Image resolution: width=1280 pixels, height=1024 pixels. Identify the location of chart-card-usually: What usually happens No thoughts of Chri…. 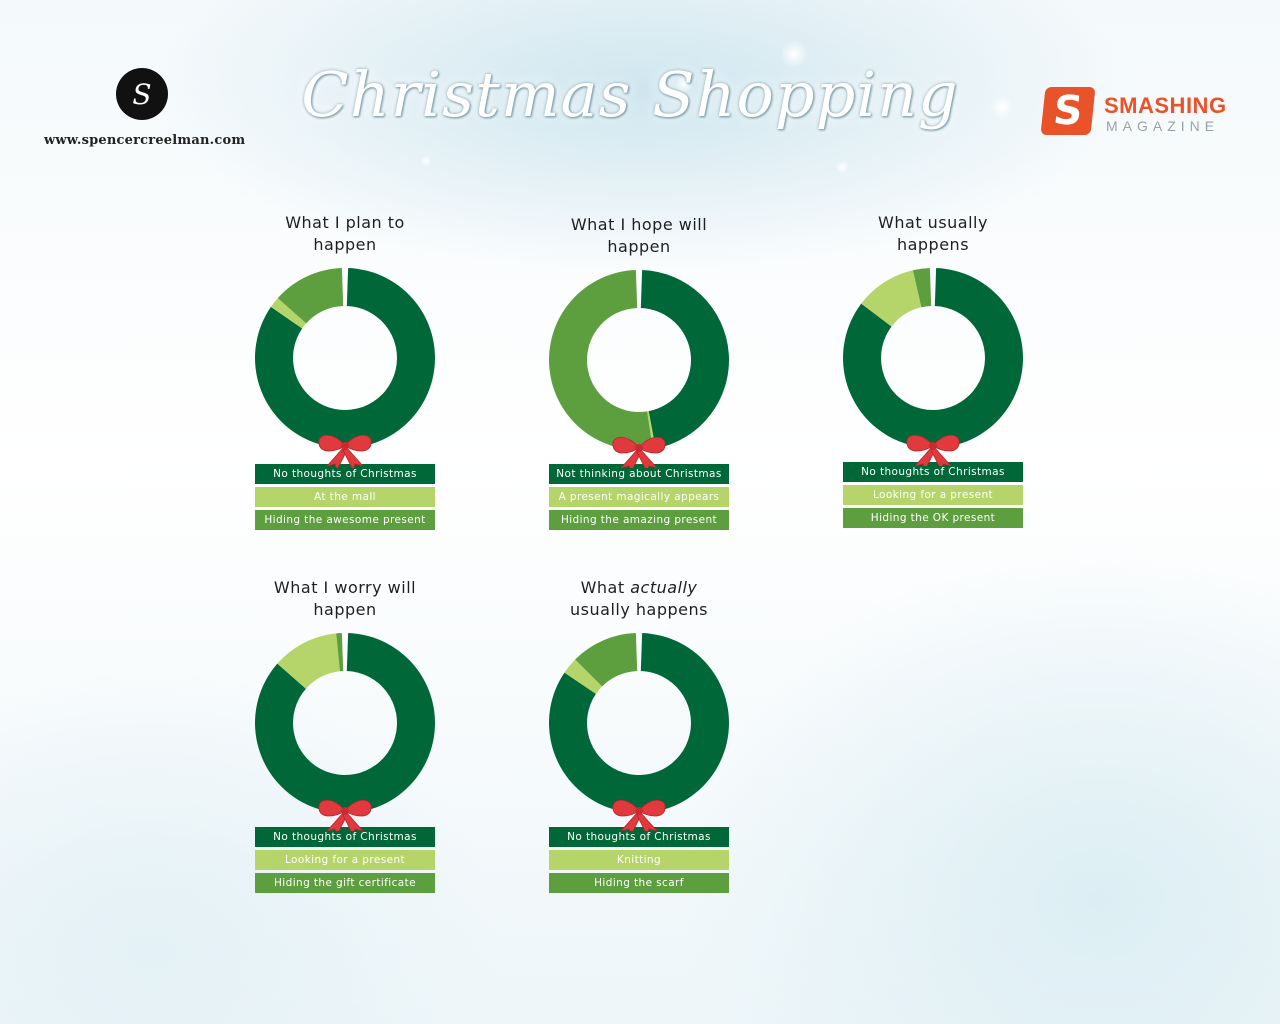
(933, 371).